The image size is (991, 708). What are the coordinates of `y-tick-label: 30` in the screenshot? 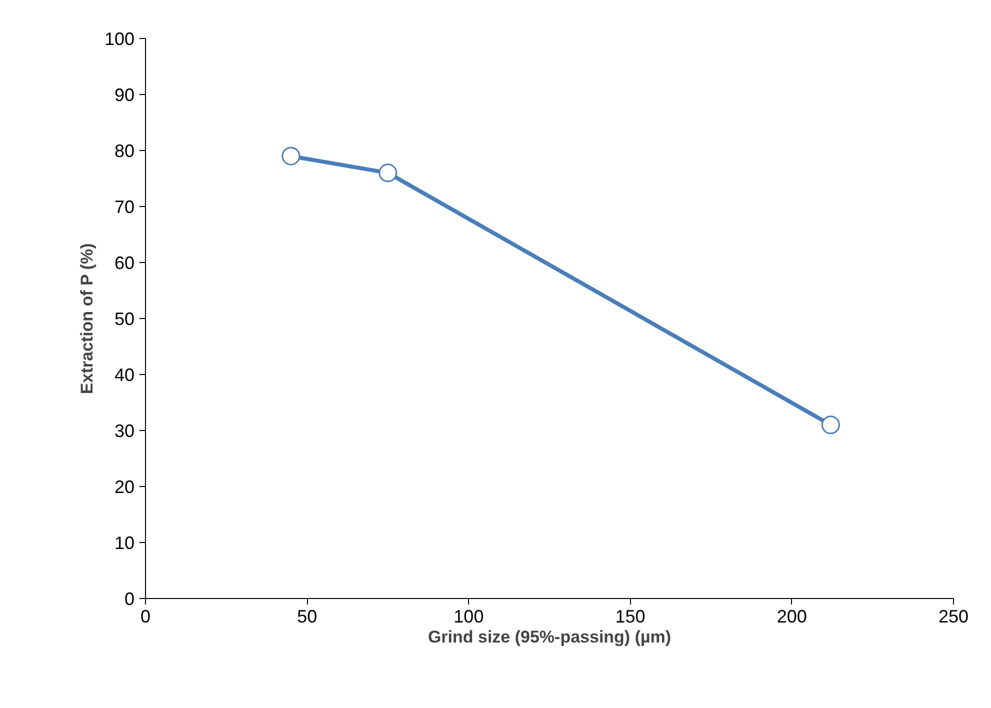 It's located at (124, 431).